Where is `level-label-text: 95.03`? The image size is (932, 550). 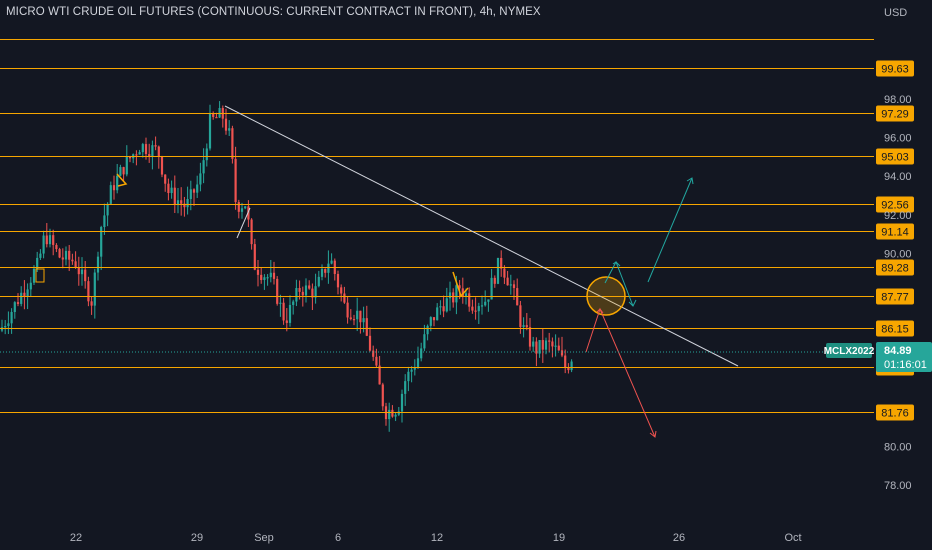 level-label-text: 95.03 is located at coordinates (895, 158).